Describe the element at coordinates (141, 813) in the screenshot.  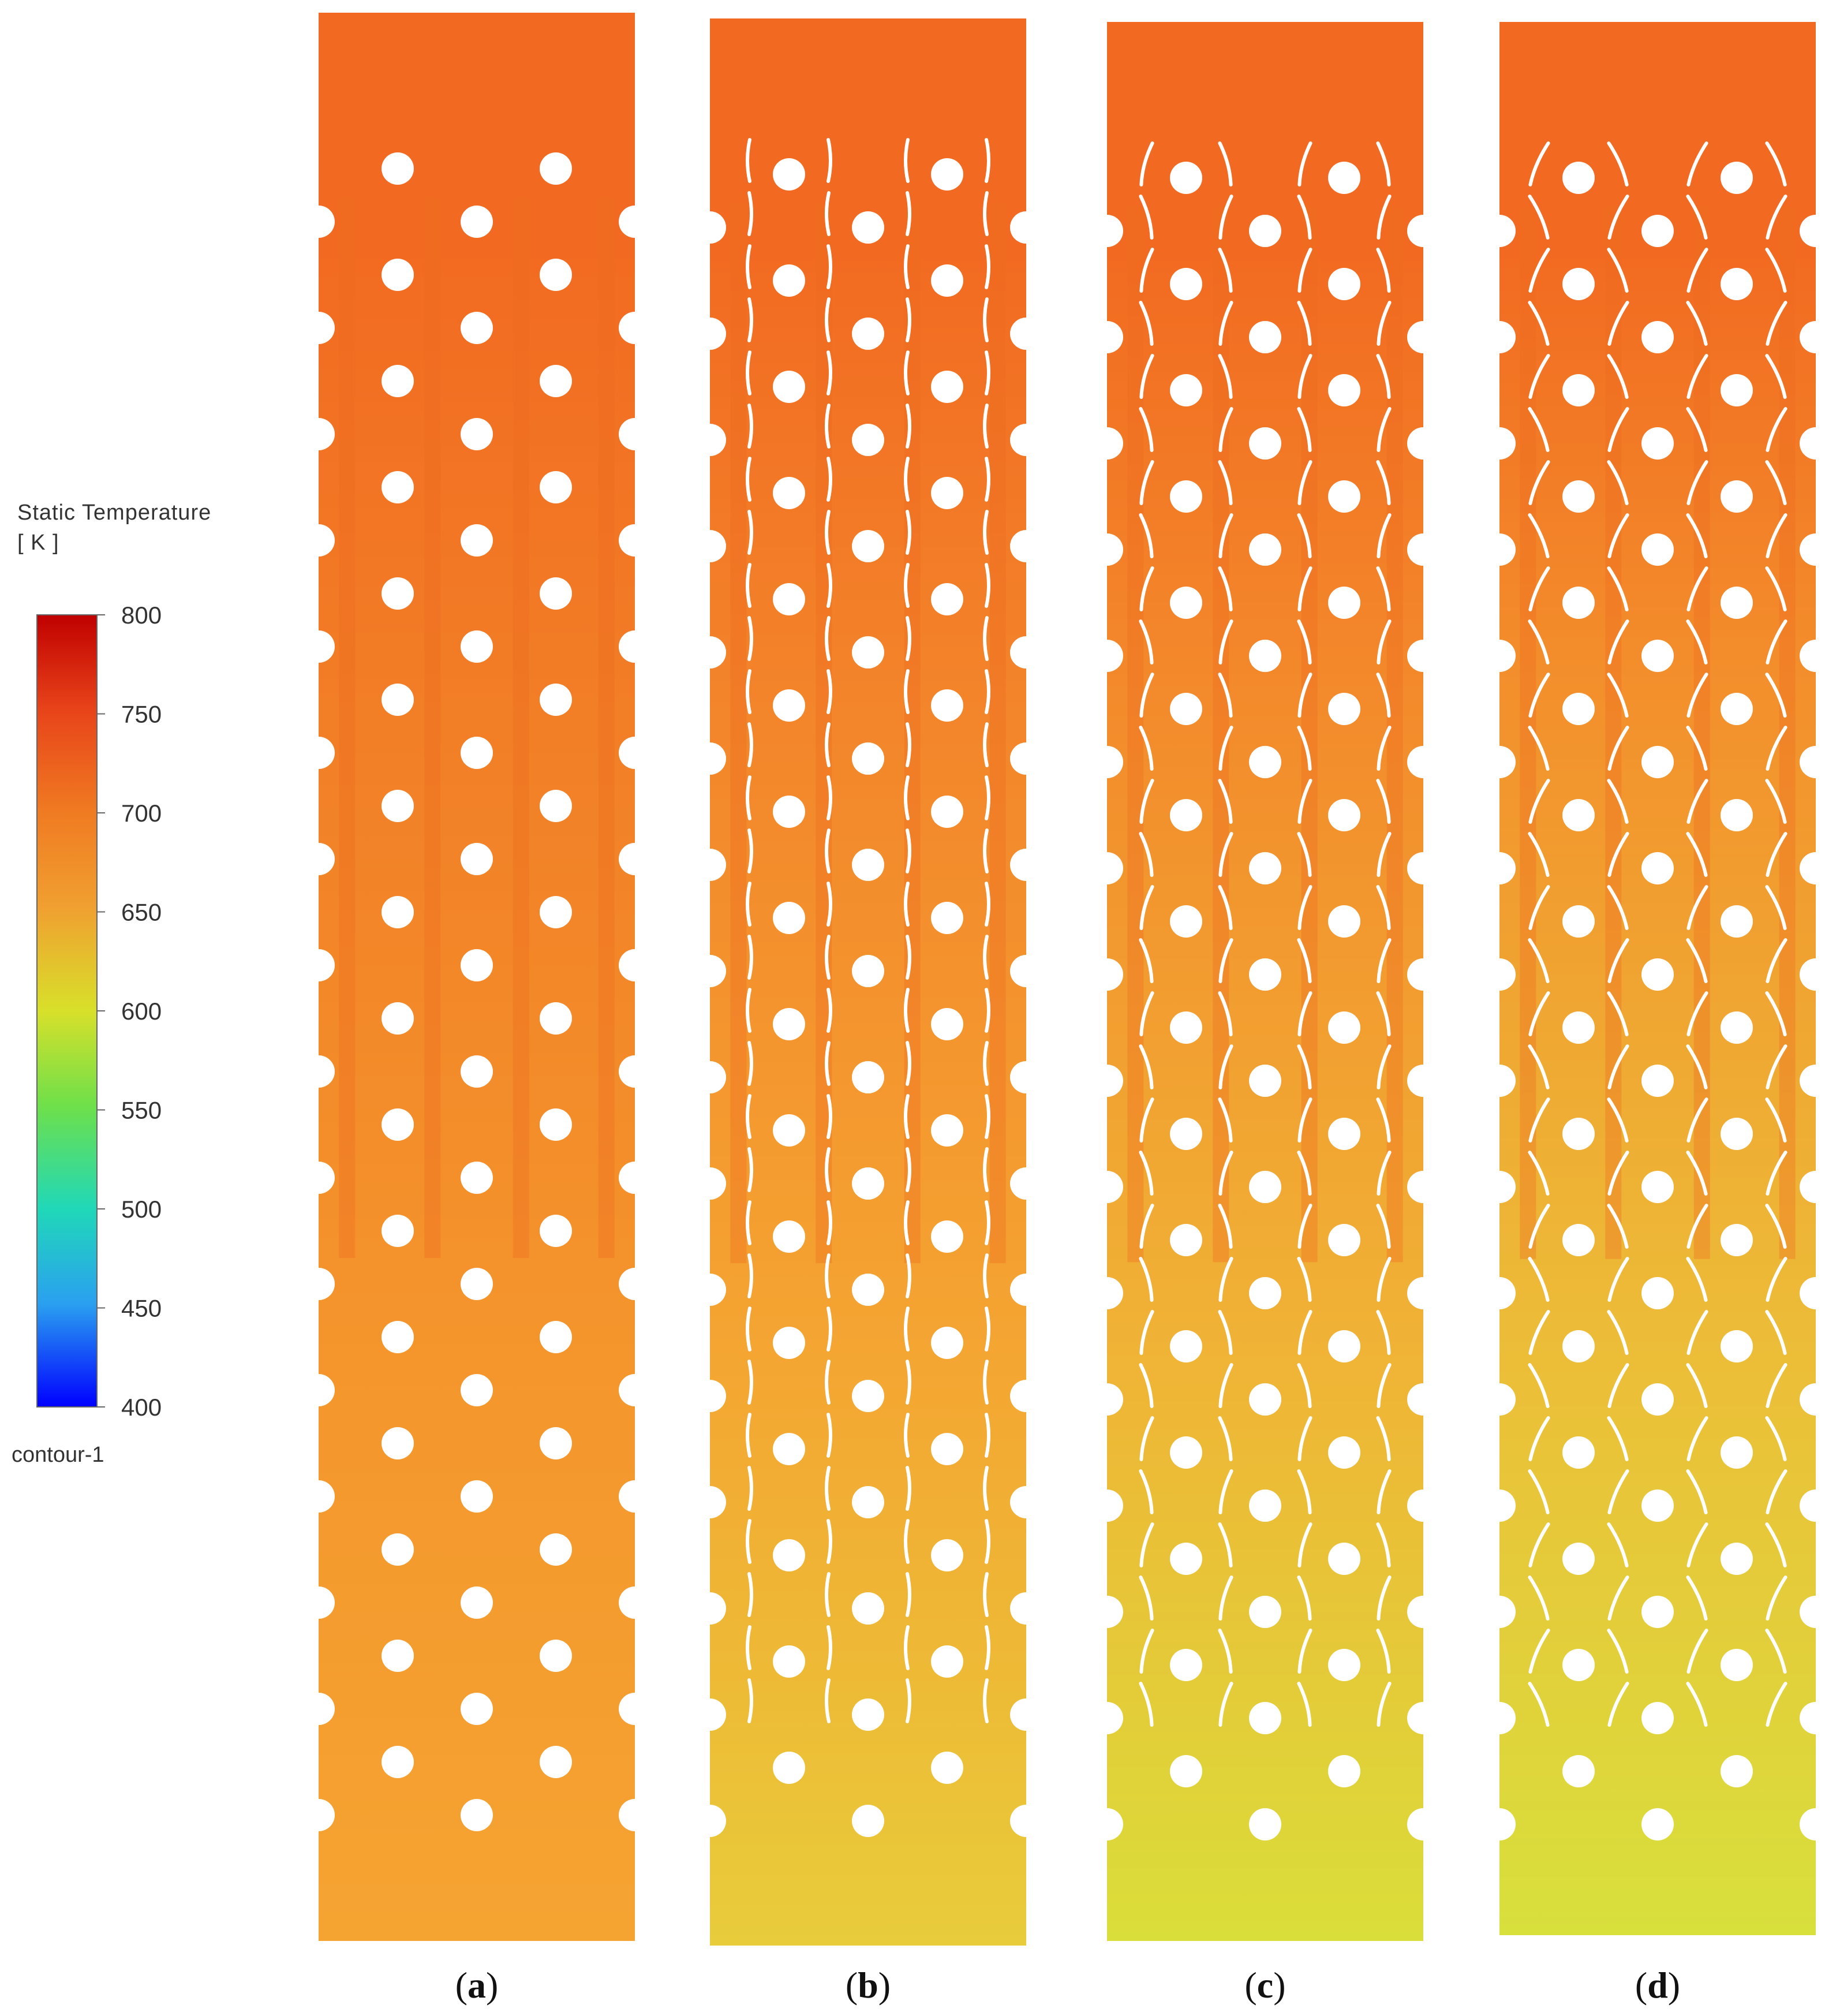
I see `colorbar-tick-label: 700` at that location.